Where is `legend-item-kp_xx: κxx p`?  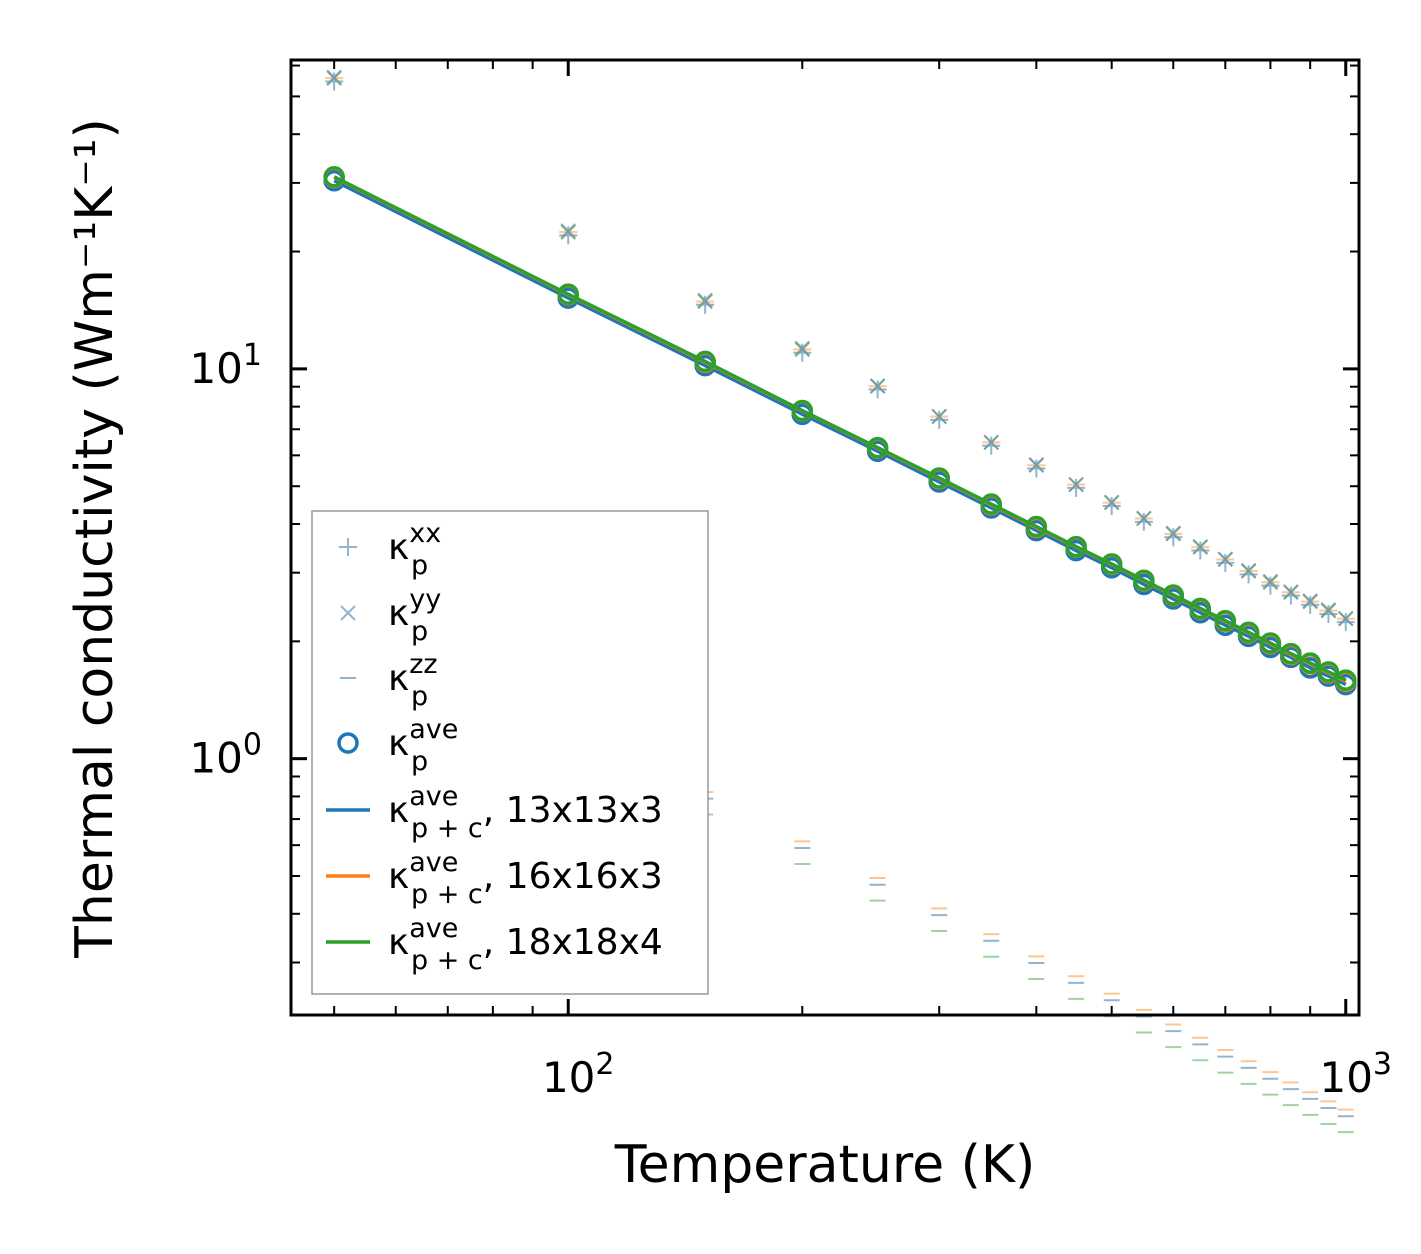 legend-item-kp_xx: κxx p is located at coordinates (390, 549).